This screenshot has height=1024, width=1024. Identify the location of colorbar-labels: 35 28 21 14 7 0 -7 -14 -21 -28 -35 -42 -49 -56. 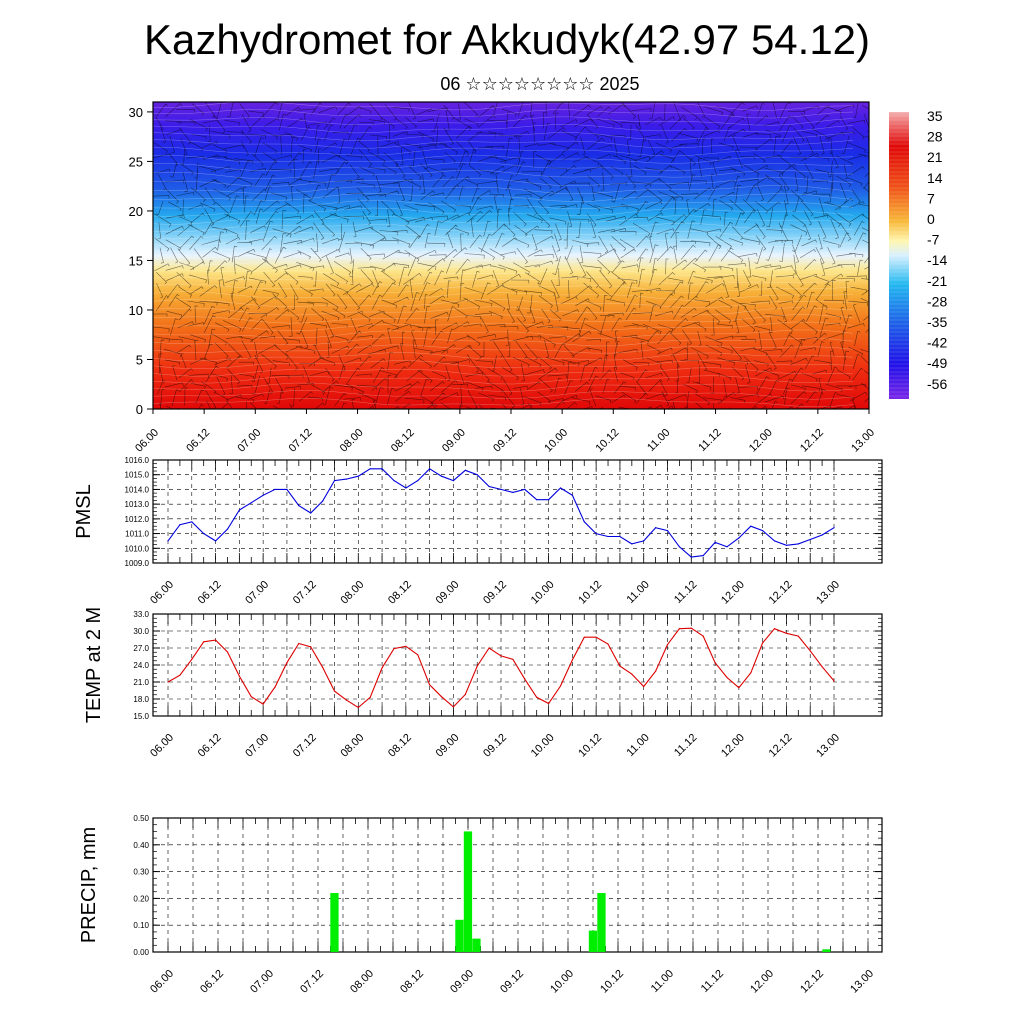
(937, 250).